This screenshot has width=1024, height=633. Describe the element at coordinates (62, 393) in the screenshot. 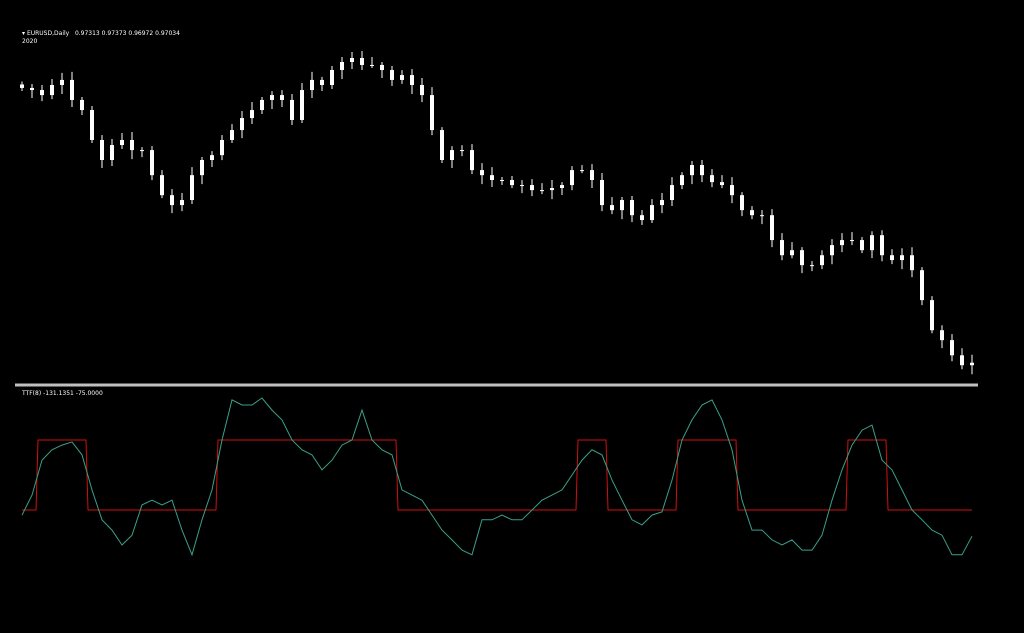

I see `indicator-label: TTF(8) -131.1351 -75.0000` at that location.